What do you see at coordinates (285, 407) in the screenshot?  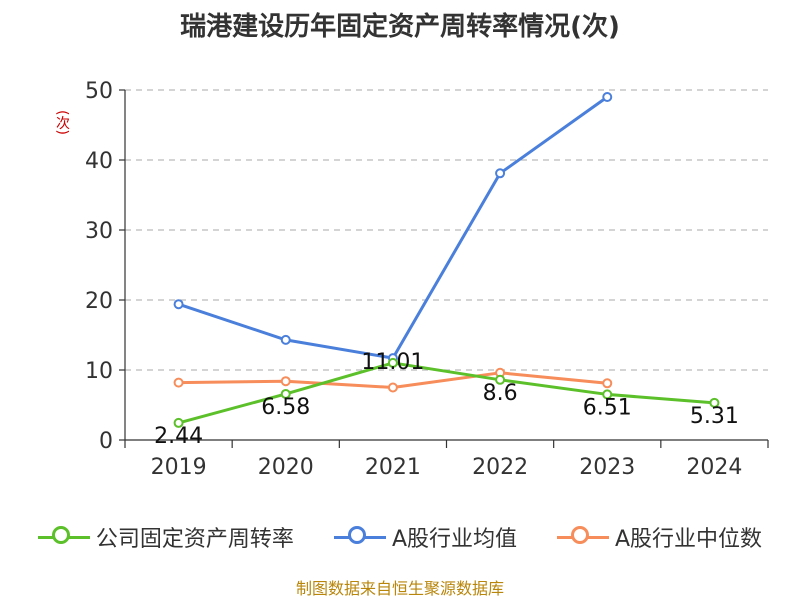 I see `data-label: 6.58` at bounding box center [285, 407].